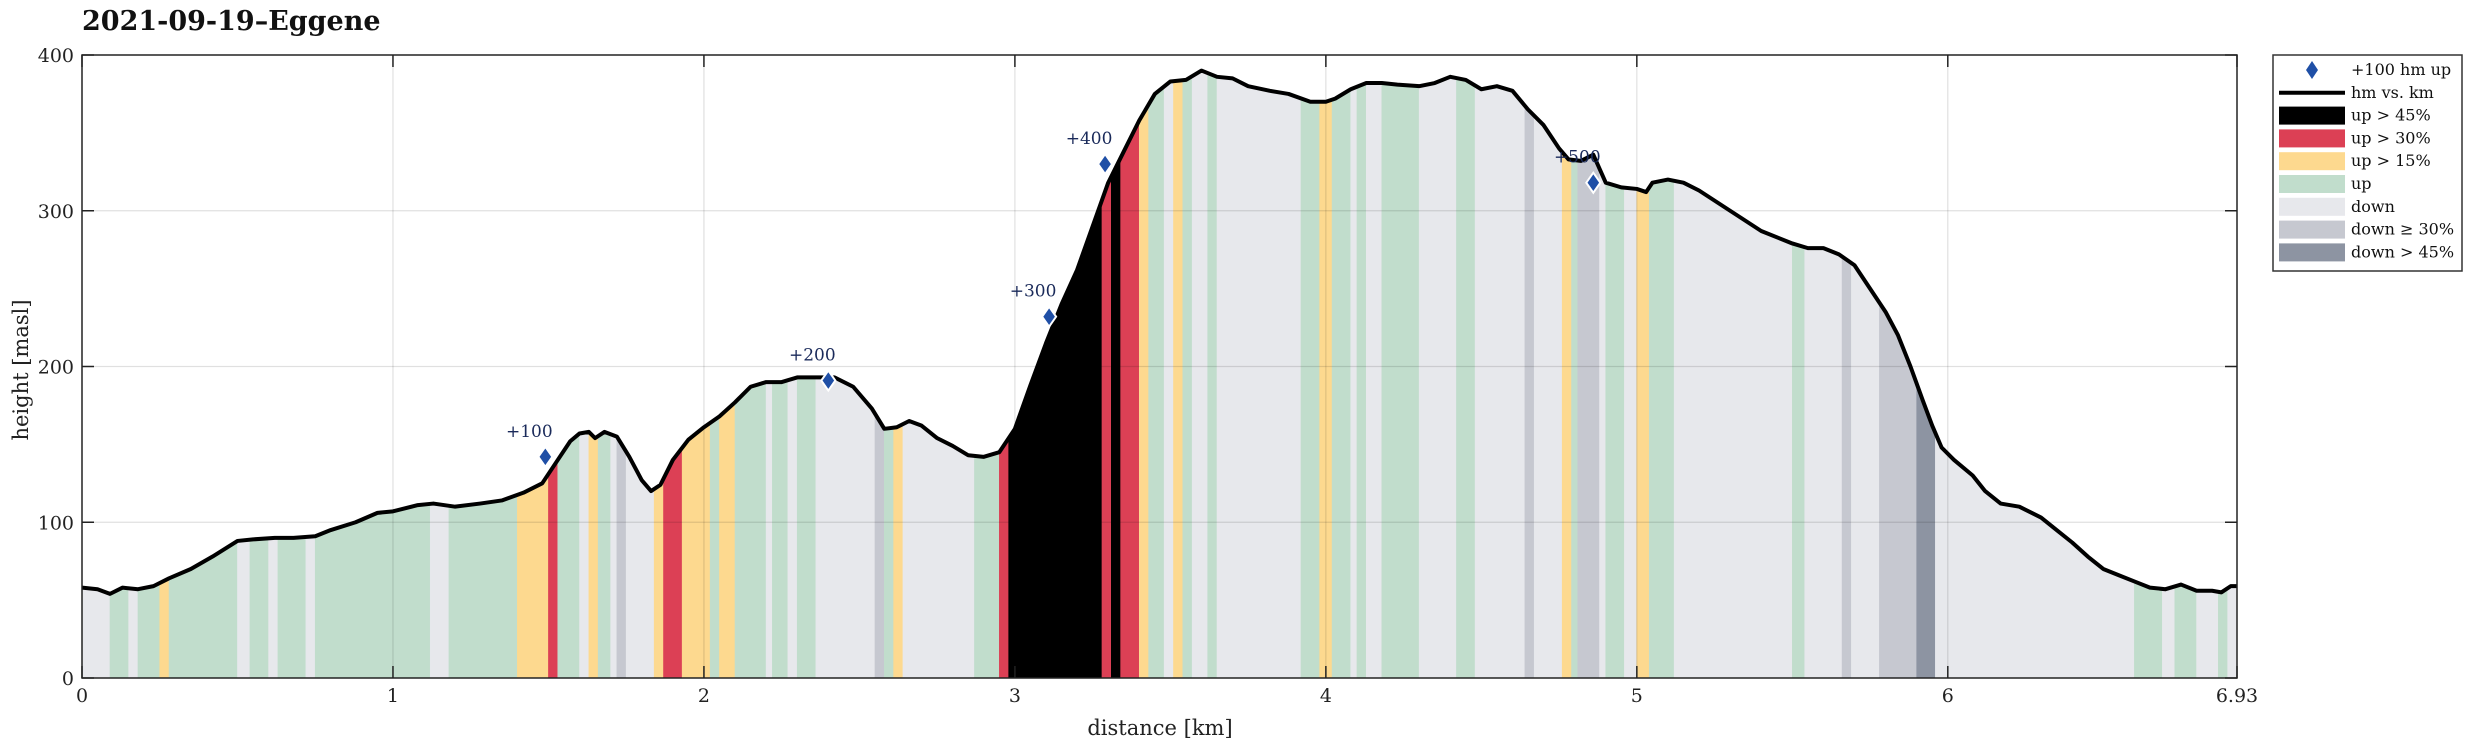 The height and width of the screenshot is (748, 2471). Describe the element at coordinates (1015, 696) in the screenshot. I see `x-tick-label: 3` at that location.